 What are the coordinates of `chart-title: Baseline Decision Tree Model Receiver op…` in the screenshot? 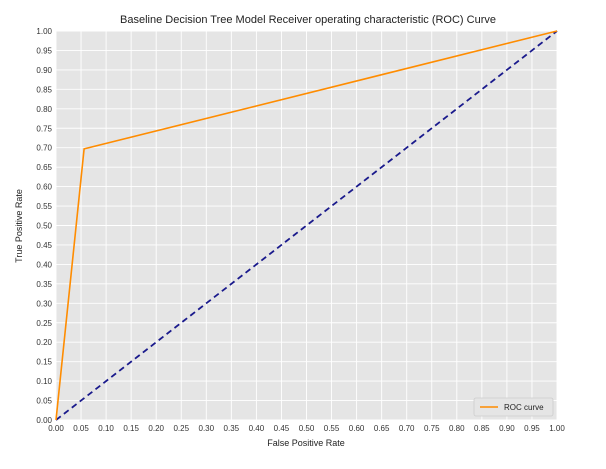 It's located at (308, 20).